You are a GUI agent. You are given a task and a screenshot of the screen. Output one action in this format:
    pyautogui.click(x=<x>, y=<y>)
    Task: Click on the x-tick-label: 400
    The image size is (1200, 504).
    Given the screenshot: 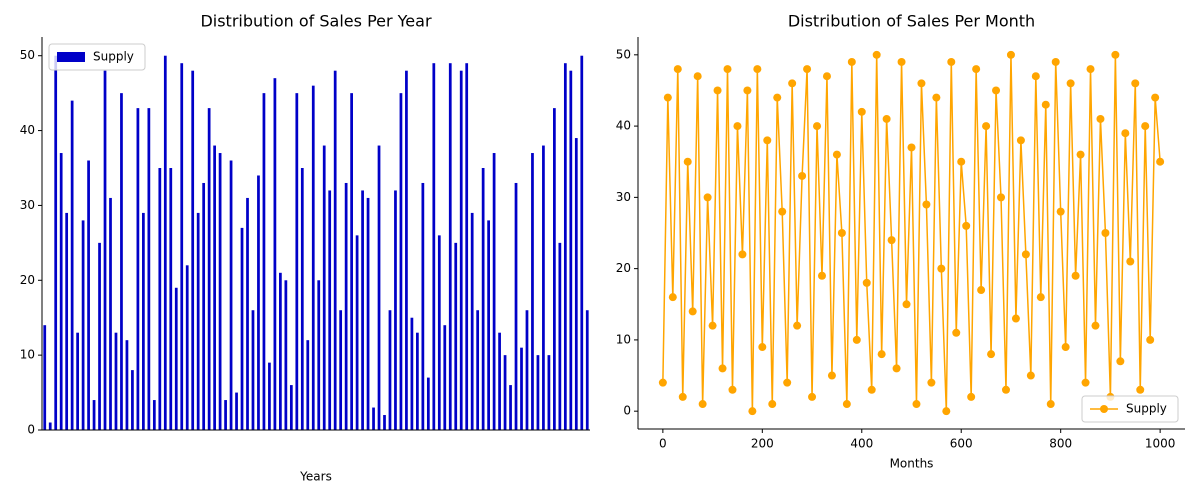 What is the action you would take?
    pyautogui.click(x=861, y=444)
    